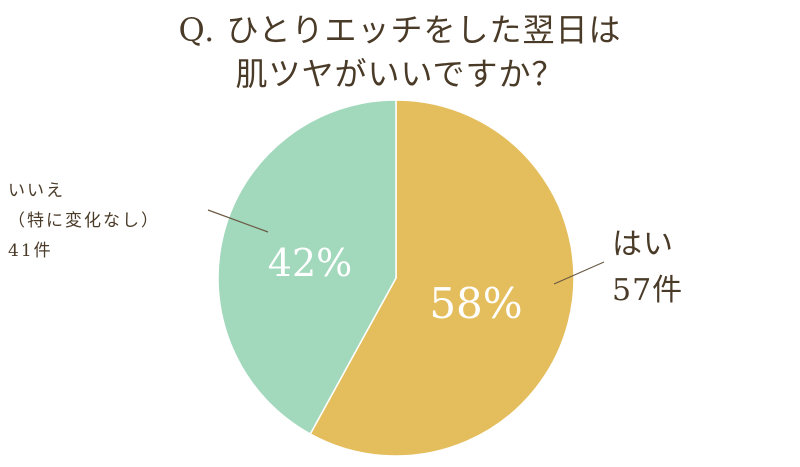 The height and width of the screenshot is (467, 800). What do you see at coordinates (30, 251) in the screenshot?
I see `slice-label-no-count: 41件` at bounding box center [30, 251].